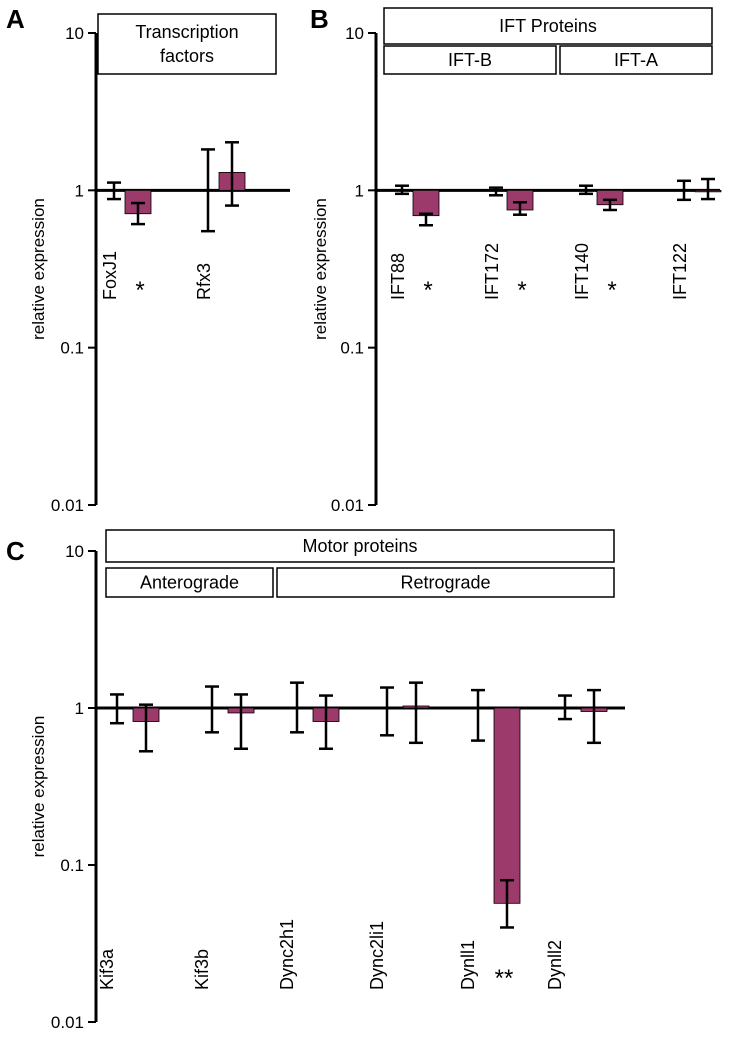  I want to click on category-label: Kif3b, so click(202, 969).